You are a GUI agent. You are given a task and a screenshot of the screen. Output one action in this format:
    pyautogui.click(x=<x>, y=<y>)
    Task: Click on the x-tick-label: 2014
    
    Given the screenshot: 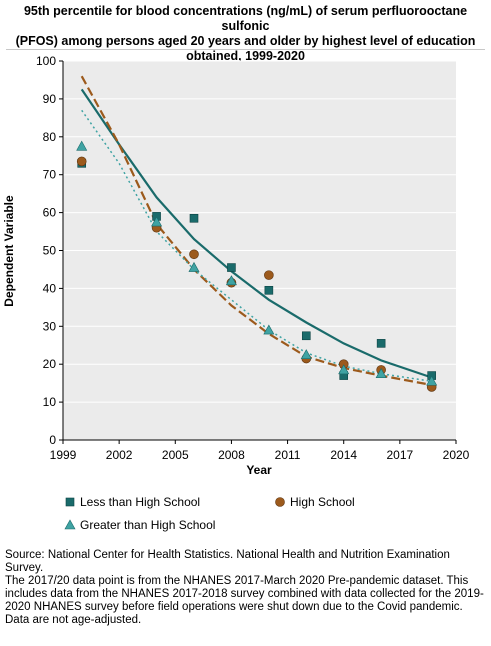 What is the action you would take?
    pyautogui.click(x=343, y=455)
    